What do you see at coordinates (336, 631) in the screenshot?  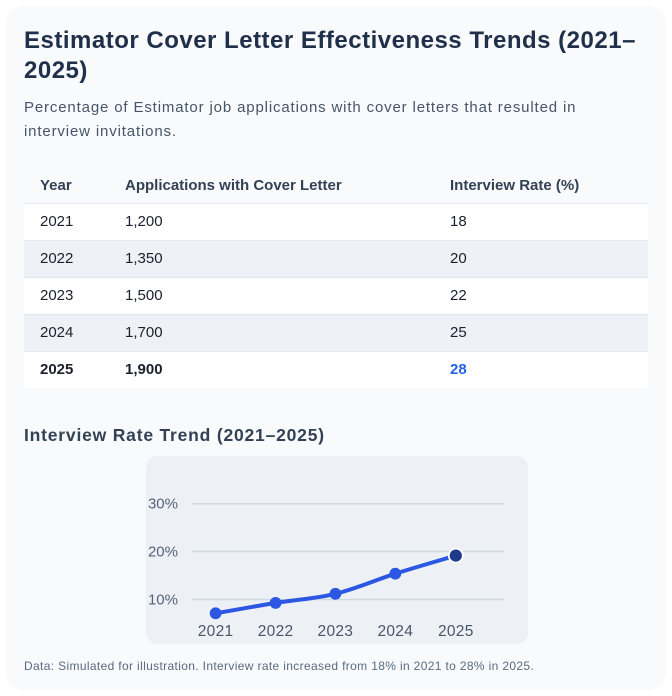 I see `svg-text: 2023` at bounding box center [336, 631].